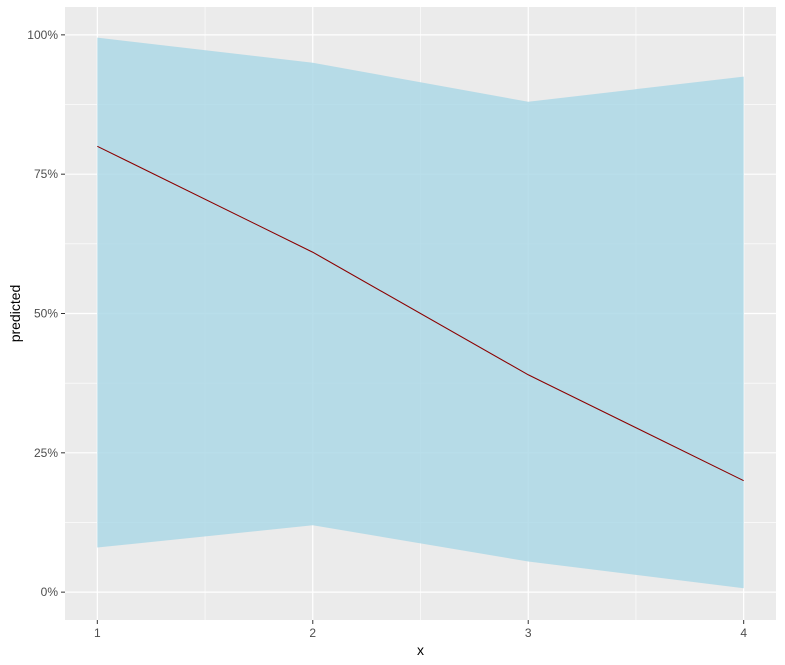 The width and height of the screenshot is (785, 665). Describe the element at coordinates (46, 453) in the screenshot. I see `y-tick-label: 25%` at that location.